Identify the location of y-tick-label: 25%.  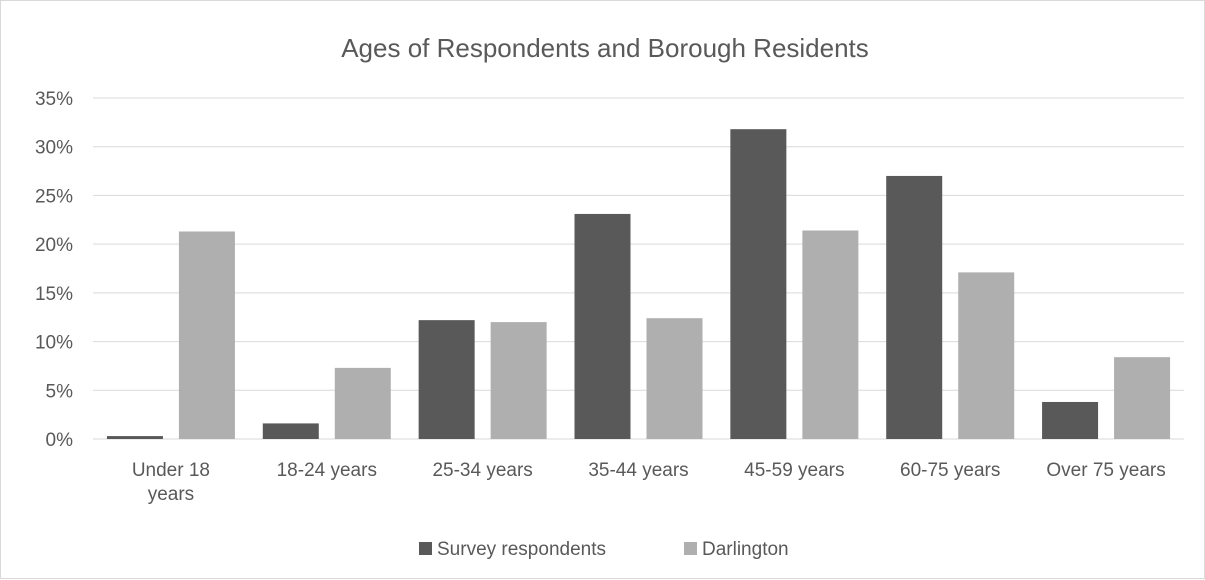
(54, 196).